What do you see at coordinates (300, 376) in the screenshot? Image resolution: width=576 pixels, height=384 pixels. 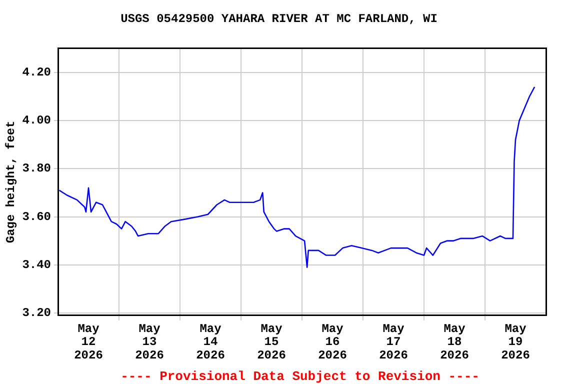 I see `text: ---- Provisional Data Subject to Revision ----` at bounding box center [300, 376].